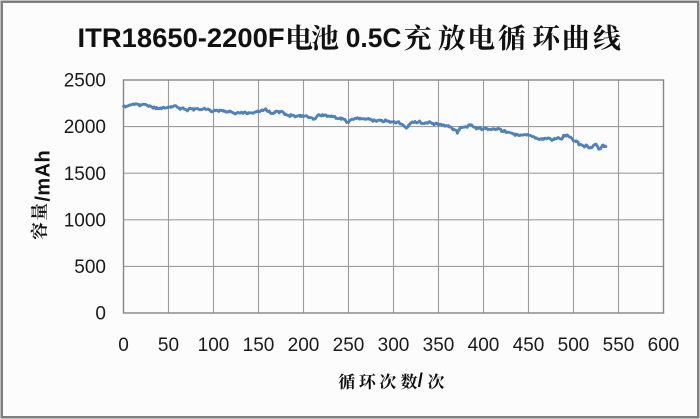  What do you see at coordinates (44, 176) in the screenshot?
I see `svg-text: /mAh` at bounding box center [44, 176].